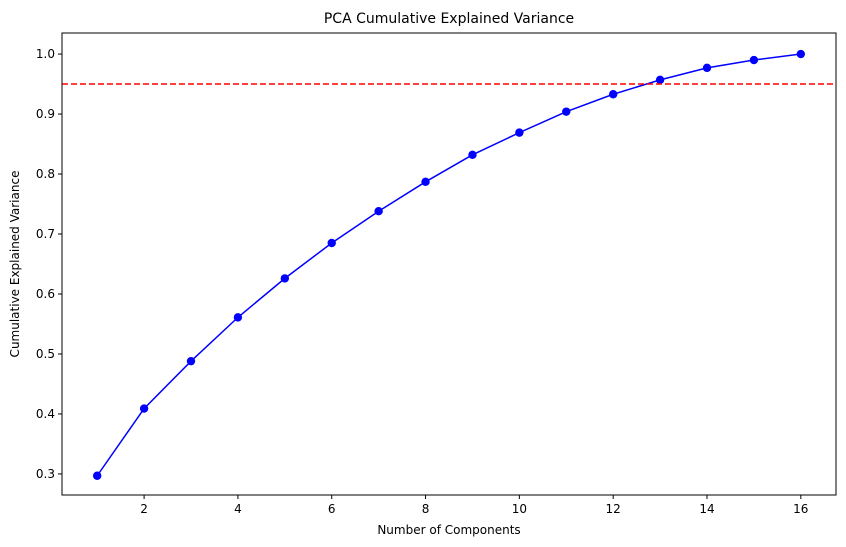  What do you see at coordinates (800, 509) in the screenshot?
I see `x-tick-label: 16` at bounding box center [800, 509].